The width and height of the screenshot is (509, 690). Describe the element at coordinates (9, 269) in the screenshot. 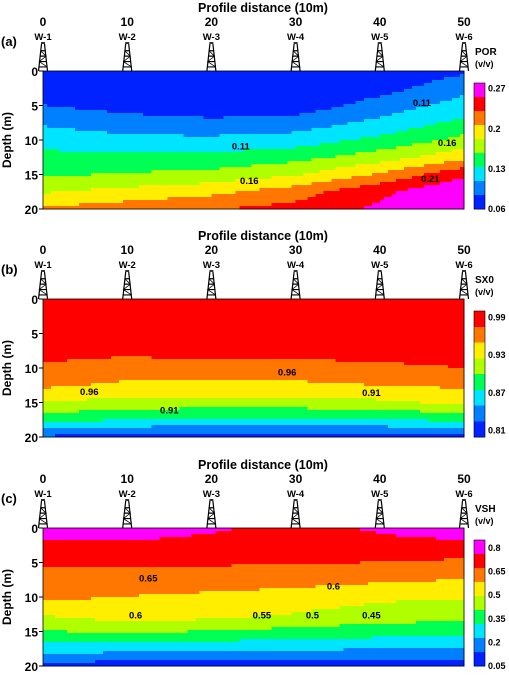

I see `panel-label: (b)` at that location.